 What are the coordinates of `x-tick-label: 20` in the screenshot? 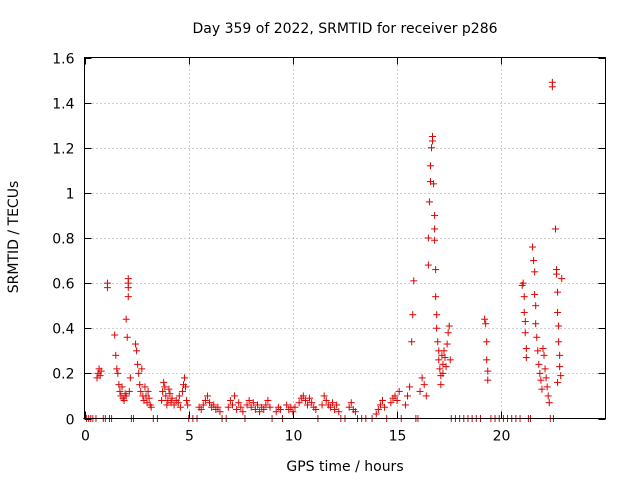 It's located at (502, 437).